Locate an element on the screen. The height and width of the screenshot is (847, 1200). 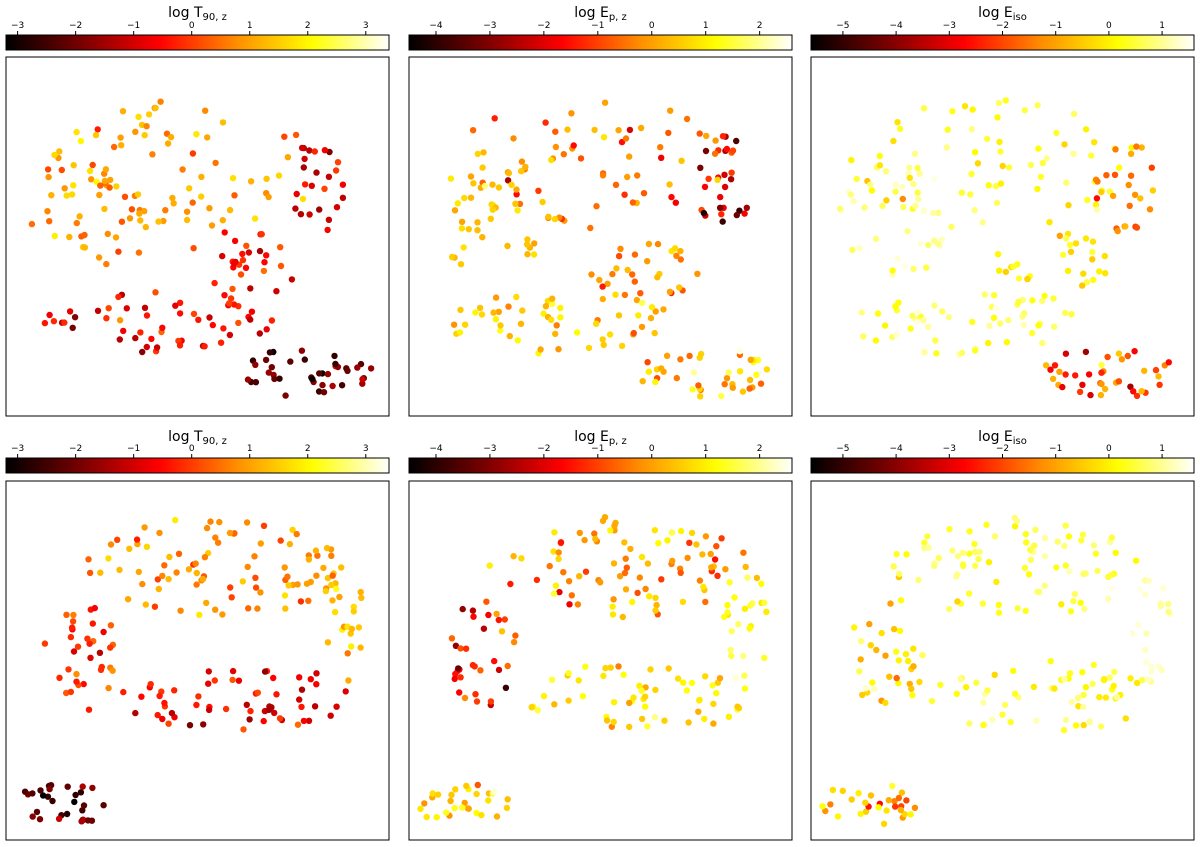
colorbar-title-sub: iso is located at coordinates (1020, 17).